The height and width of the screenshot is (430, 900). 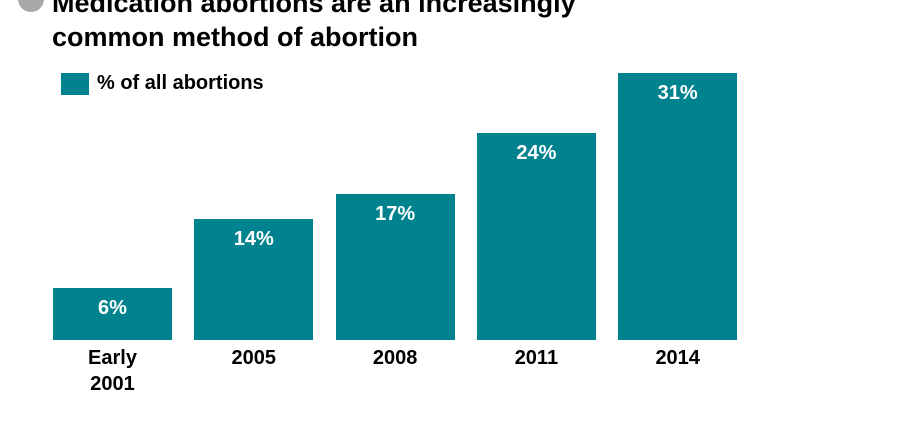 What do you see at coordinates (536, 153) in the screenshot?
I see `data-label: 24%` at bounding box center [536, 153].